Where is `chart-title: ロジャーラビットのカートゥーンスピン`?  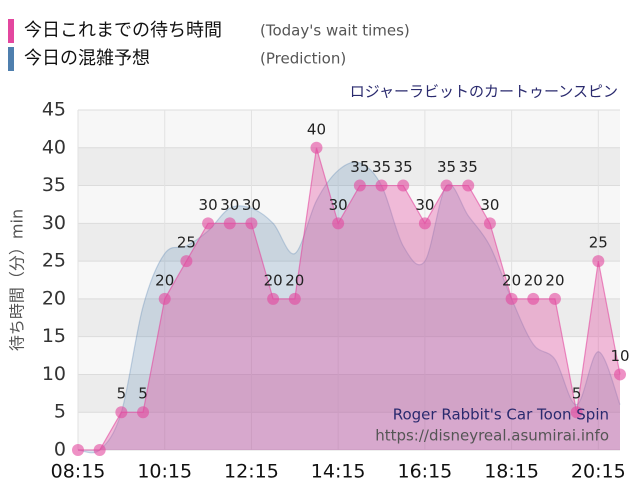 chart-title: ロジャーラビットのカートゥーンスピン is located at coordinates (484, 92).